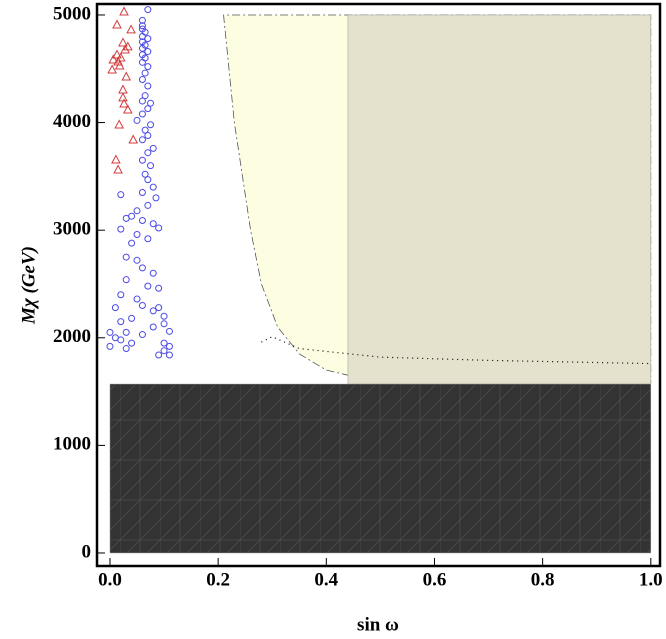 The image size is (666, 639). Describe the element at coordinates (72, 121) in the screenshot. I see `y-tick-label: 4000` at that location.